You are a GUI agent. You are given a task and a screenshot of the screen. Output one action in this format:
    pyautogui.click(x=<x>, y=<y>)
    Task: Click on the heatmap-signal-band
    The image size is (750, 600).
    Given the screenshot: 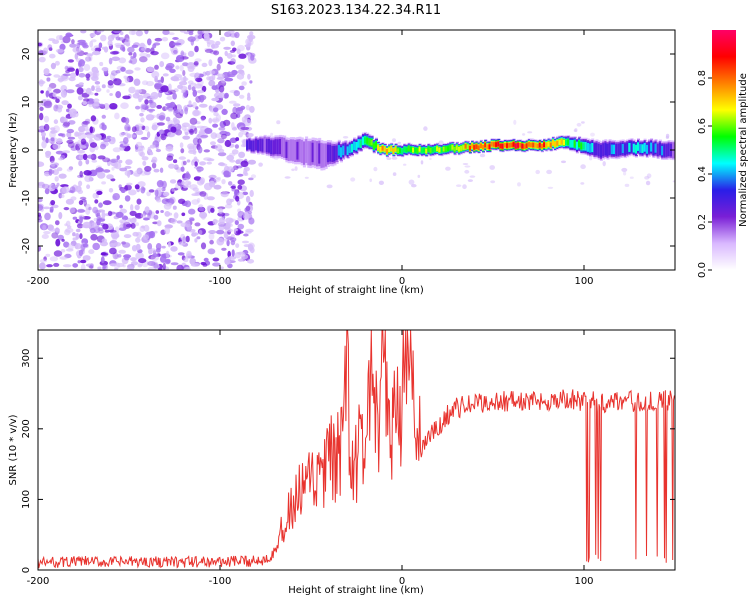 What is the action you would take?
    pyautogui.click(x=460, y=151)
    